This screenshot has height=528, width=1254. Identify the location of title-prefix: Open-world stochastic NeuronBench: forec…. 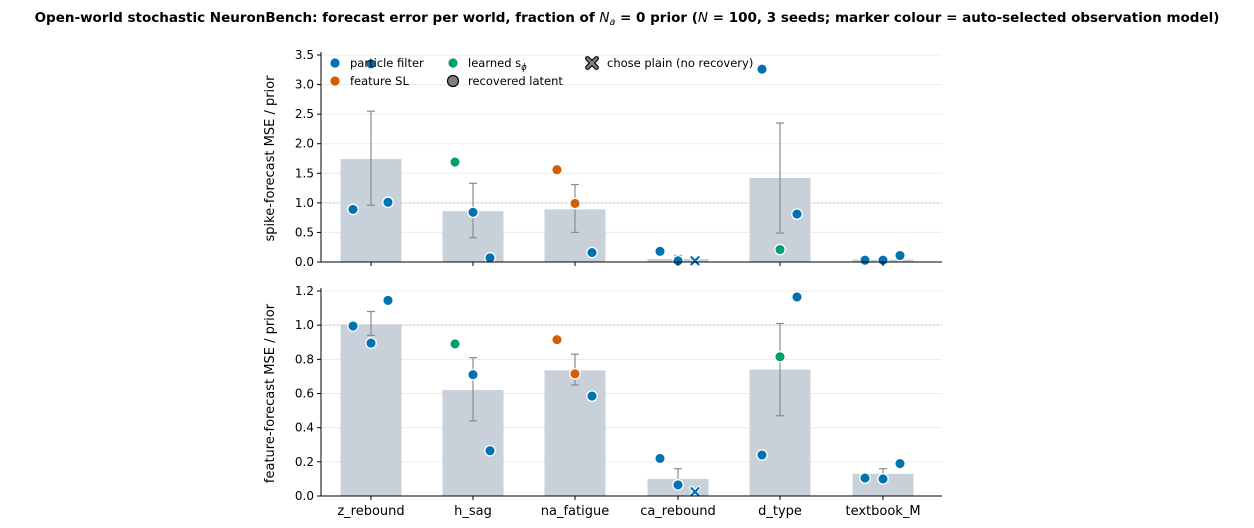
(317, 18).